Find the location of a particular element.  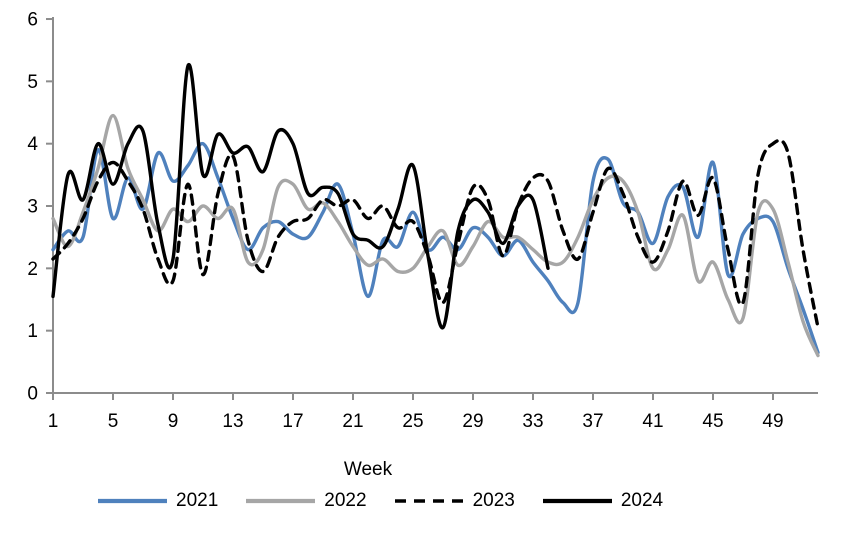

x-tick-label: 17 is located at coordinates (292, 421).